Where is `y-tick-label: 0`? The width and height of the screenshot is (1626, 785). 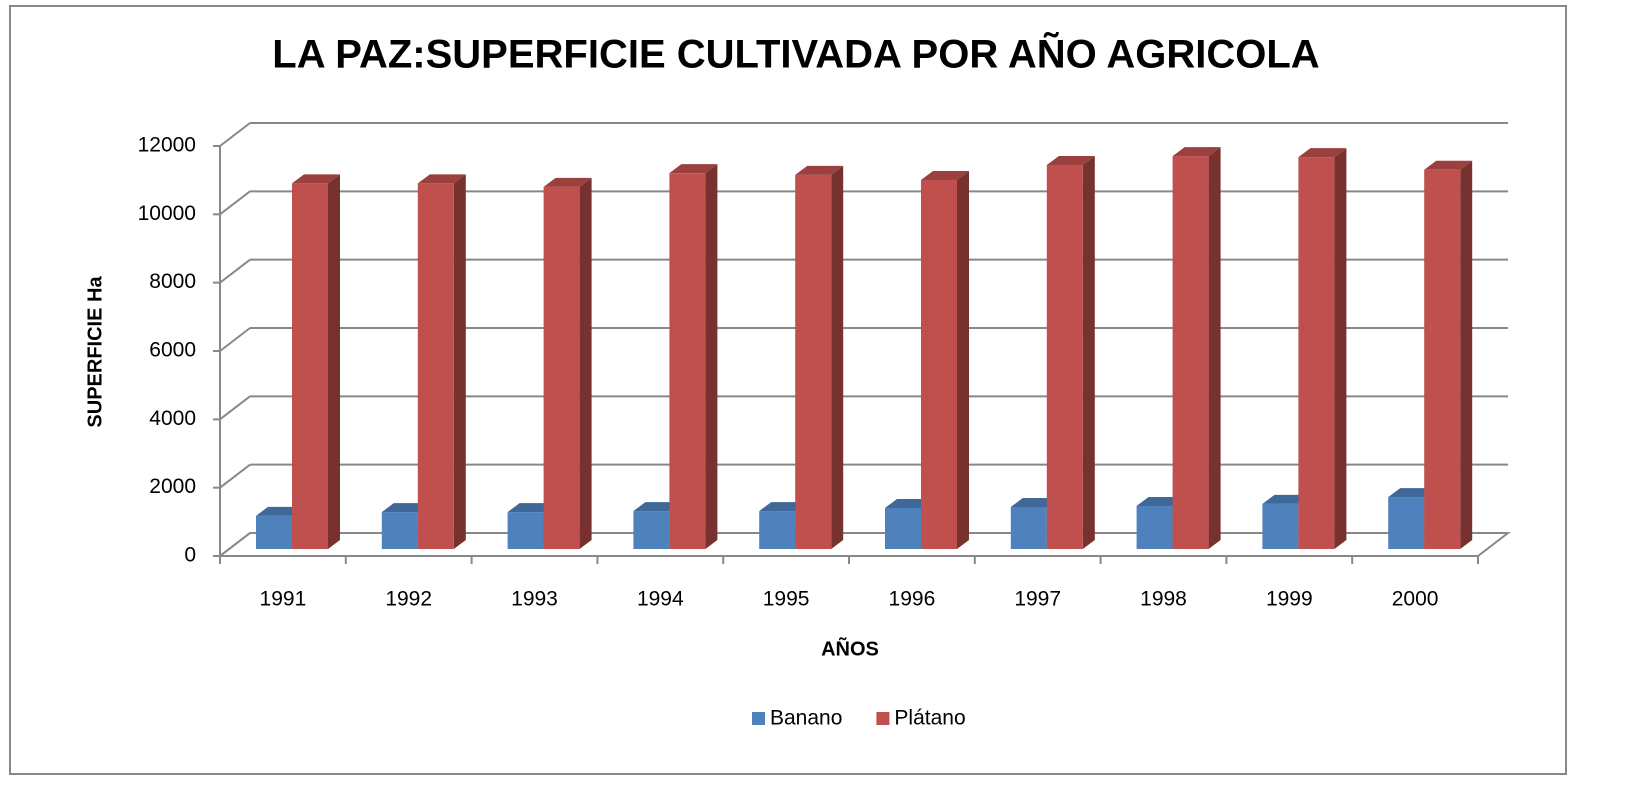
y-tick-label: 0 is located at coordinates (190, 555).